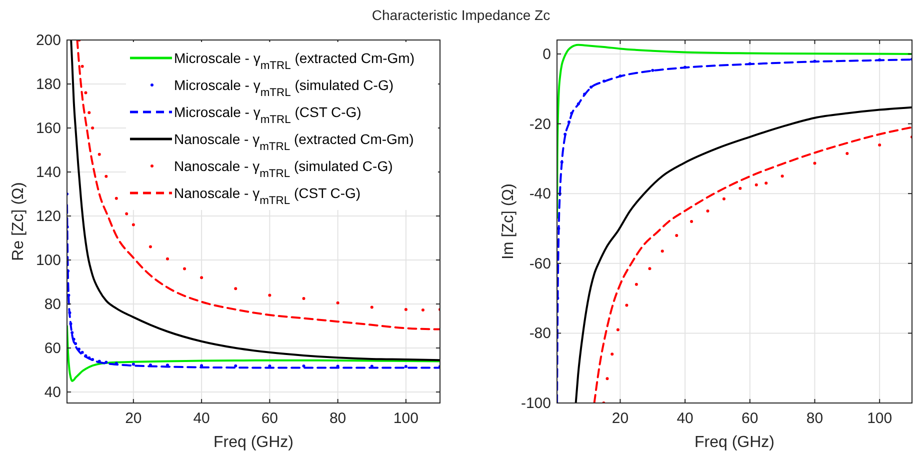 The width and height of the screenshot is (922, 460). Describe the element at coordinates (18, 221) in the screenshot. I see `y-axis-title: Re [Zc] (Ω)` at that location.